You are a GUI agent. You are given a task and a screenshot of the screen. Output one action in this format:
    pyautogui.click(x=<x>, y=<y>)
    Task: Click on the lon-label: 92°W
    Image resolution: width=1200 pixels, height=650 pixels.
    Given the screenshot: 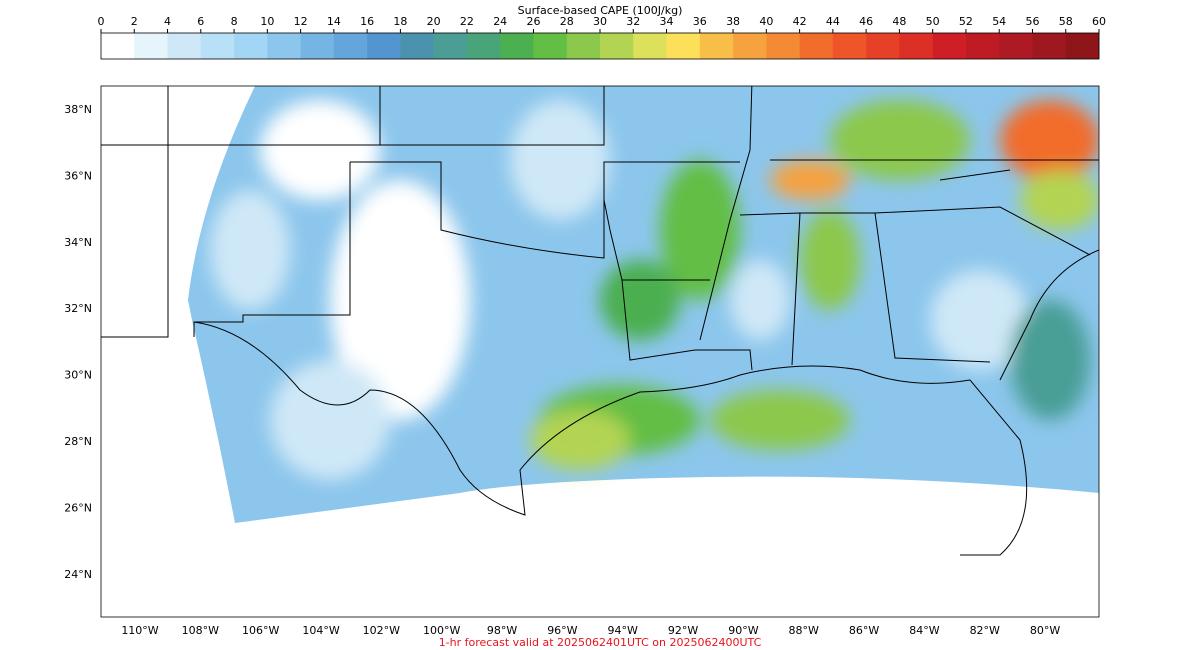 What is the action you would take?
    pyautogui.click(x=683, y=630)
    